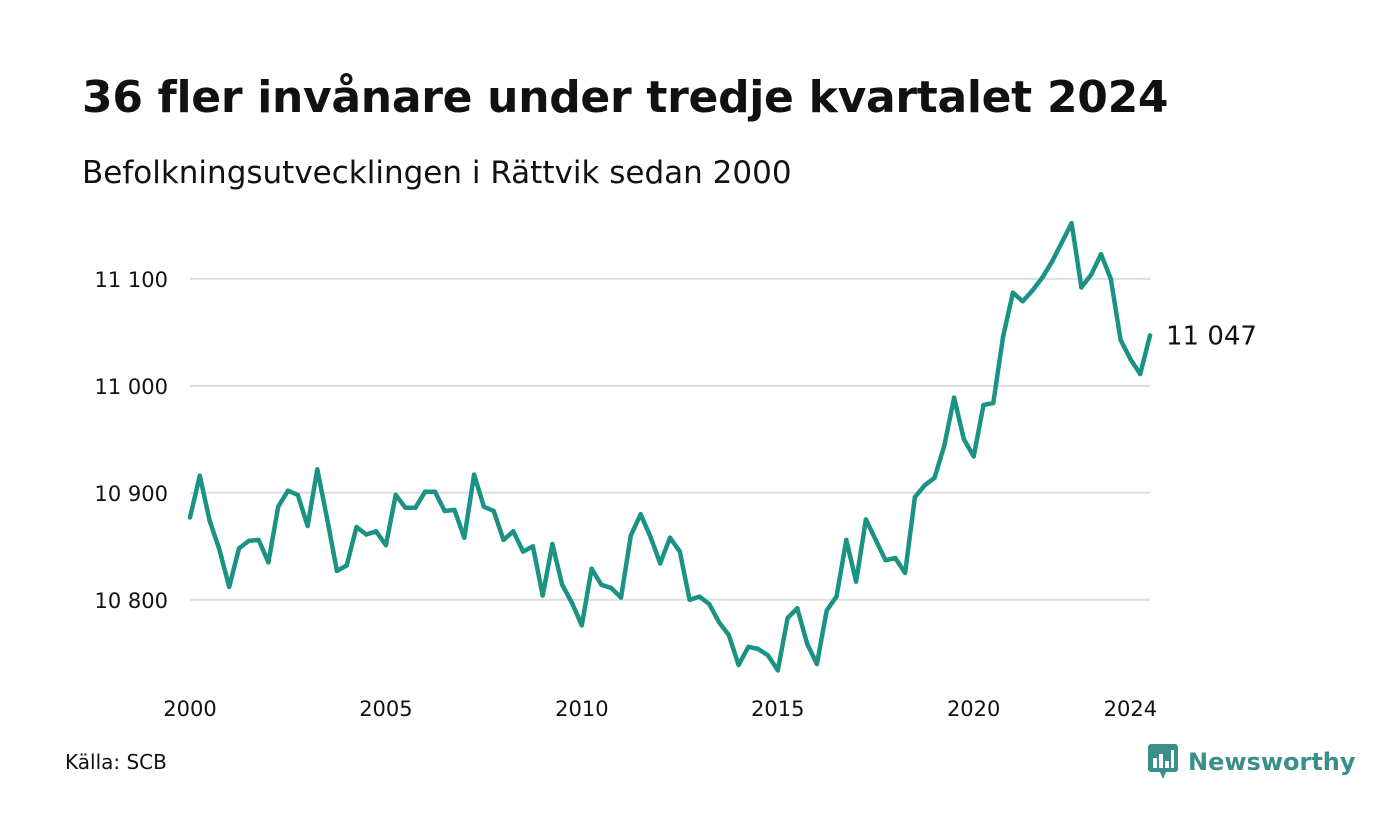  Describe the element at coordinates (1130, 709) in the screenshot. I see `x-tick-label: 2024` at that location.